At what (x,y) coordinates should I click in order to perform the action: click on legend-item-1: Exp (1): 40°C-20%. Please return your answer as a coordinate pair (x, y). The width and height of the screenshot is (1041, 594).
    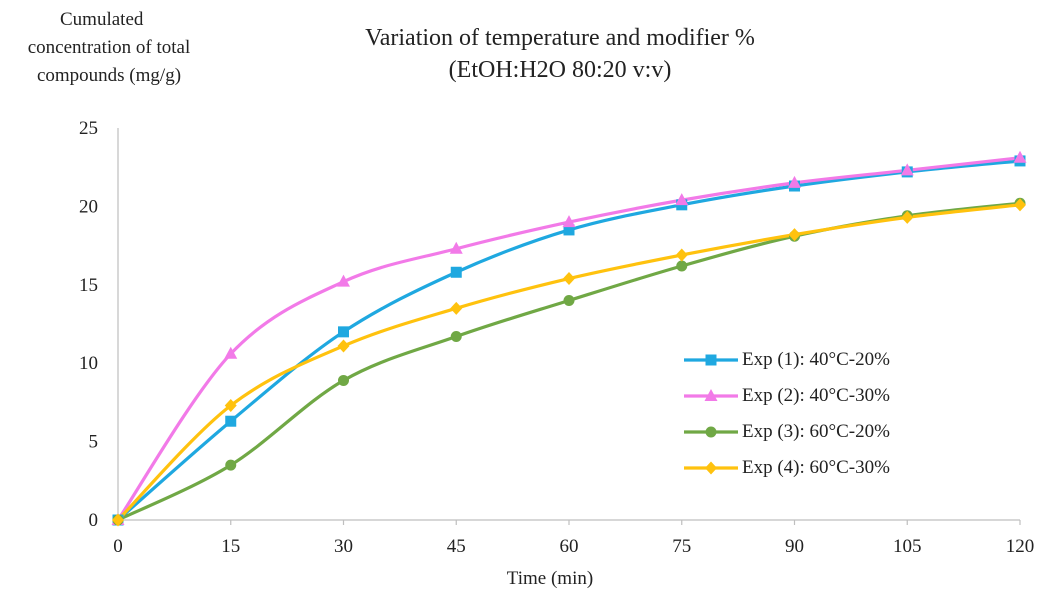
    Looking at the image, I should click on (786, 360).